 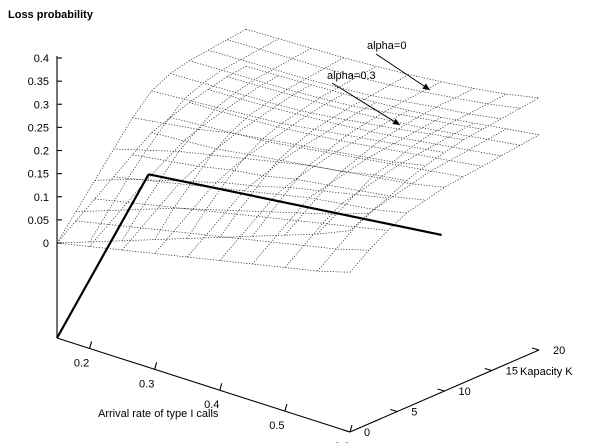 I want to click on x-tick-label: 0.4, so click(x=211, y=405).